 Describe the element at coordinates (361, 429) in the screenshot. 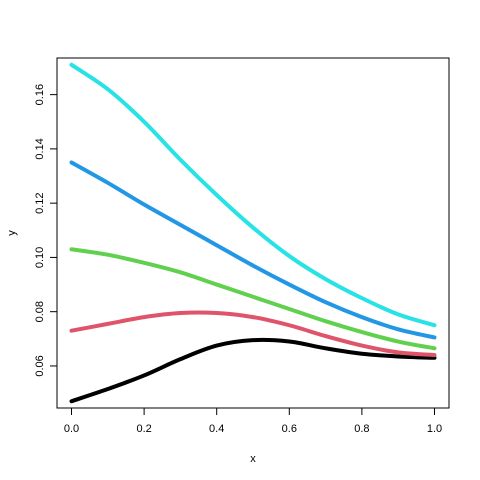

I see `x-tick-label: 0.8` at that location.